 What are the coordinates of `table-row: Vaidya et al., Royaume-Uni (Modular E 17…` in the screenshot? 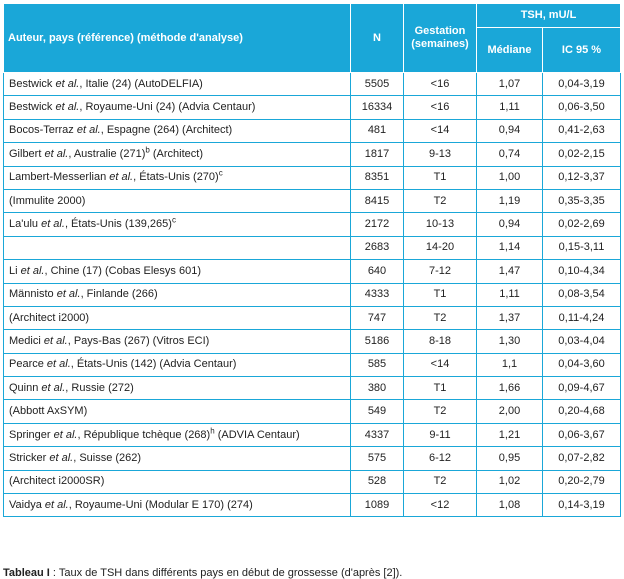 It's located at (312, 505).